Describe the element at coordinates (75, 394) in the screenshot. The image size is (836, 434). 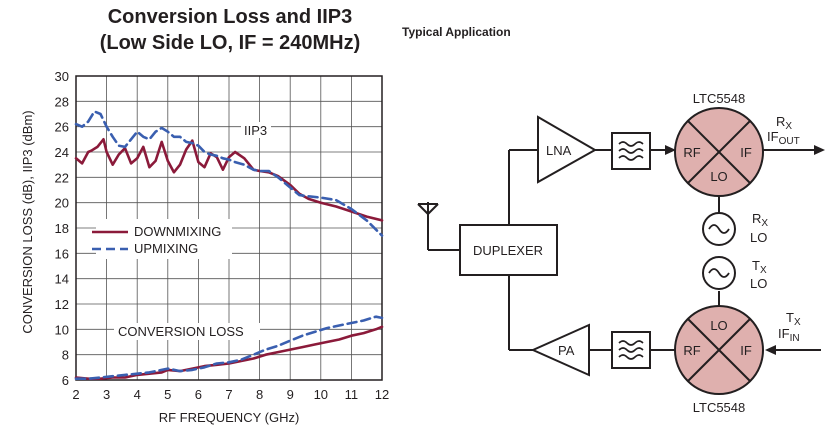
I see `x-tick-label: 2` at that location.